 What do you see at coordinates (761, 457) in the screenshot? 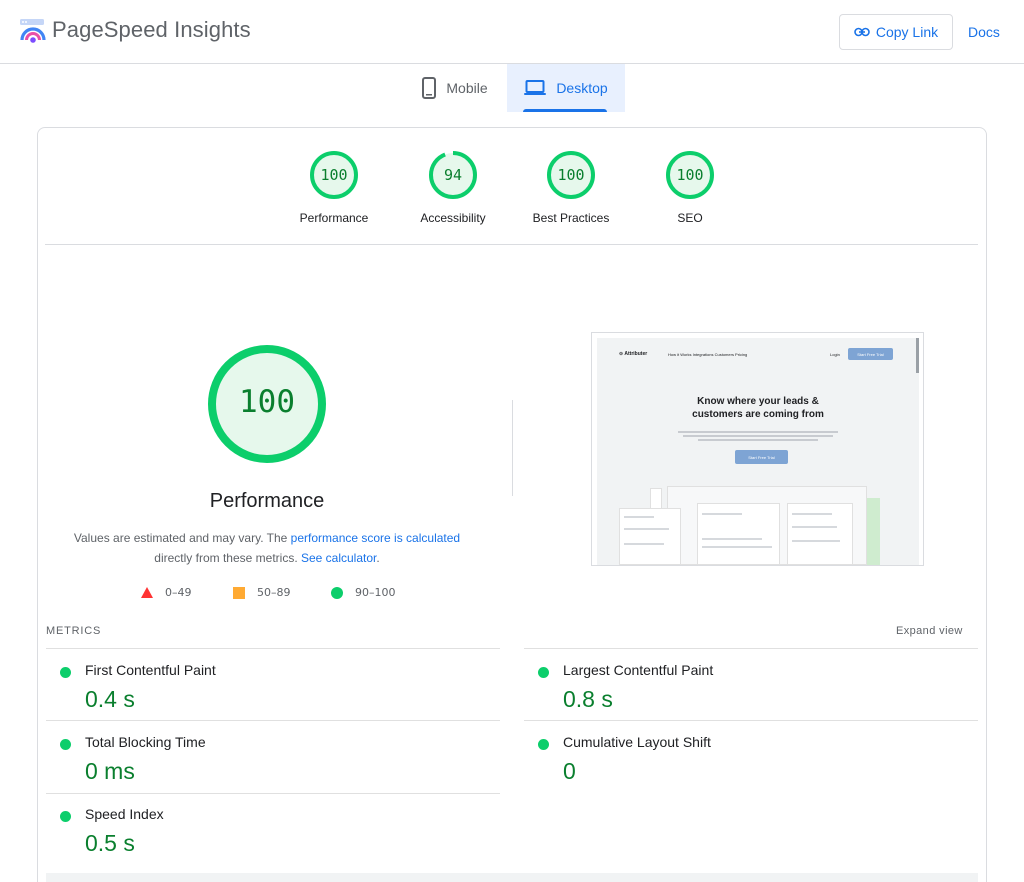
I see `screenshot-cta: Start Free Trial` at bounding box center [761, 457].